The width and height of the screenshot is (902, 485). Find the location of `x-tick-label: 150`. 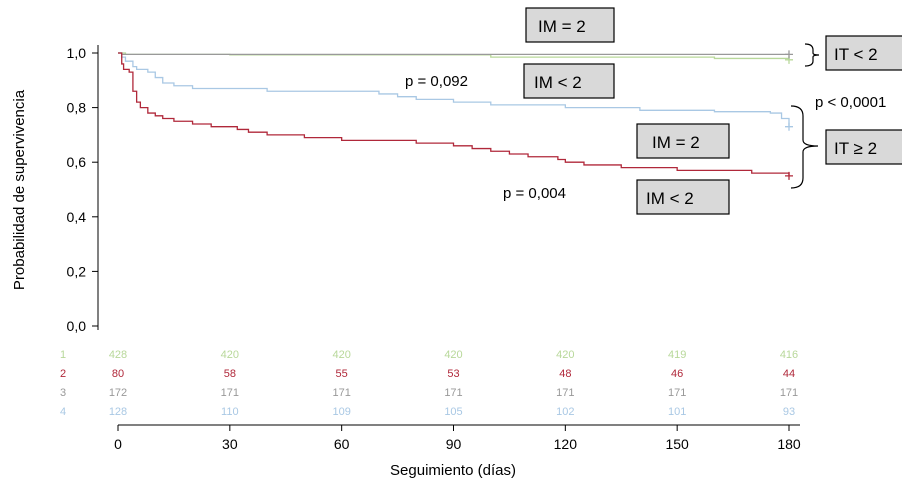

x-tick-label: 150 is located at coordinates (677, 444).